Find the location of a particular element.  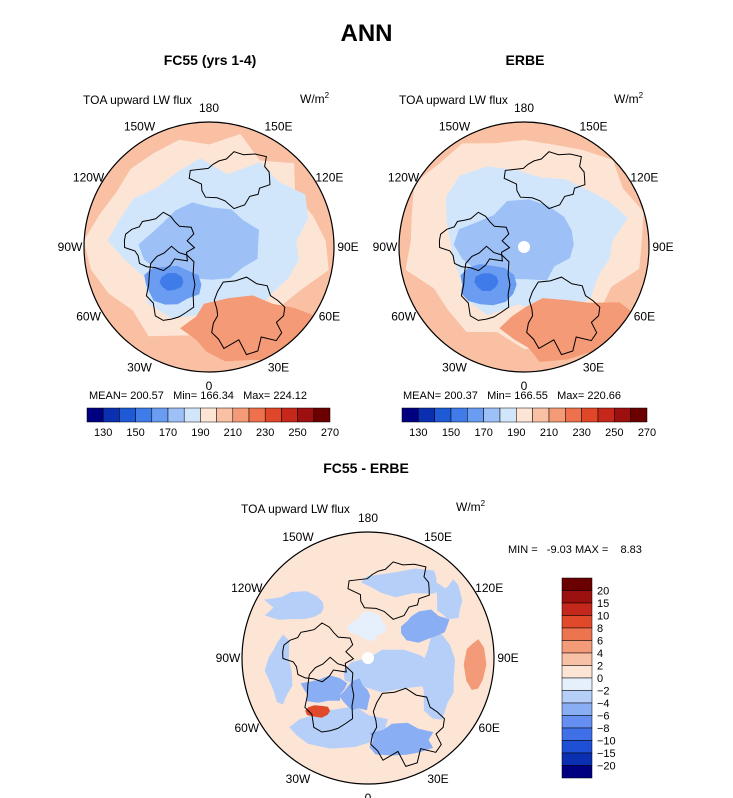

colorbar-tick-label: −10 is located at coordinates (606, 742).